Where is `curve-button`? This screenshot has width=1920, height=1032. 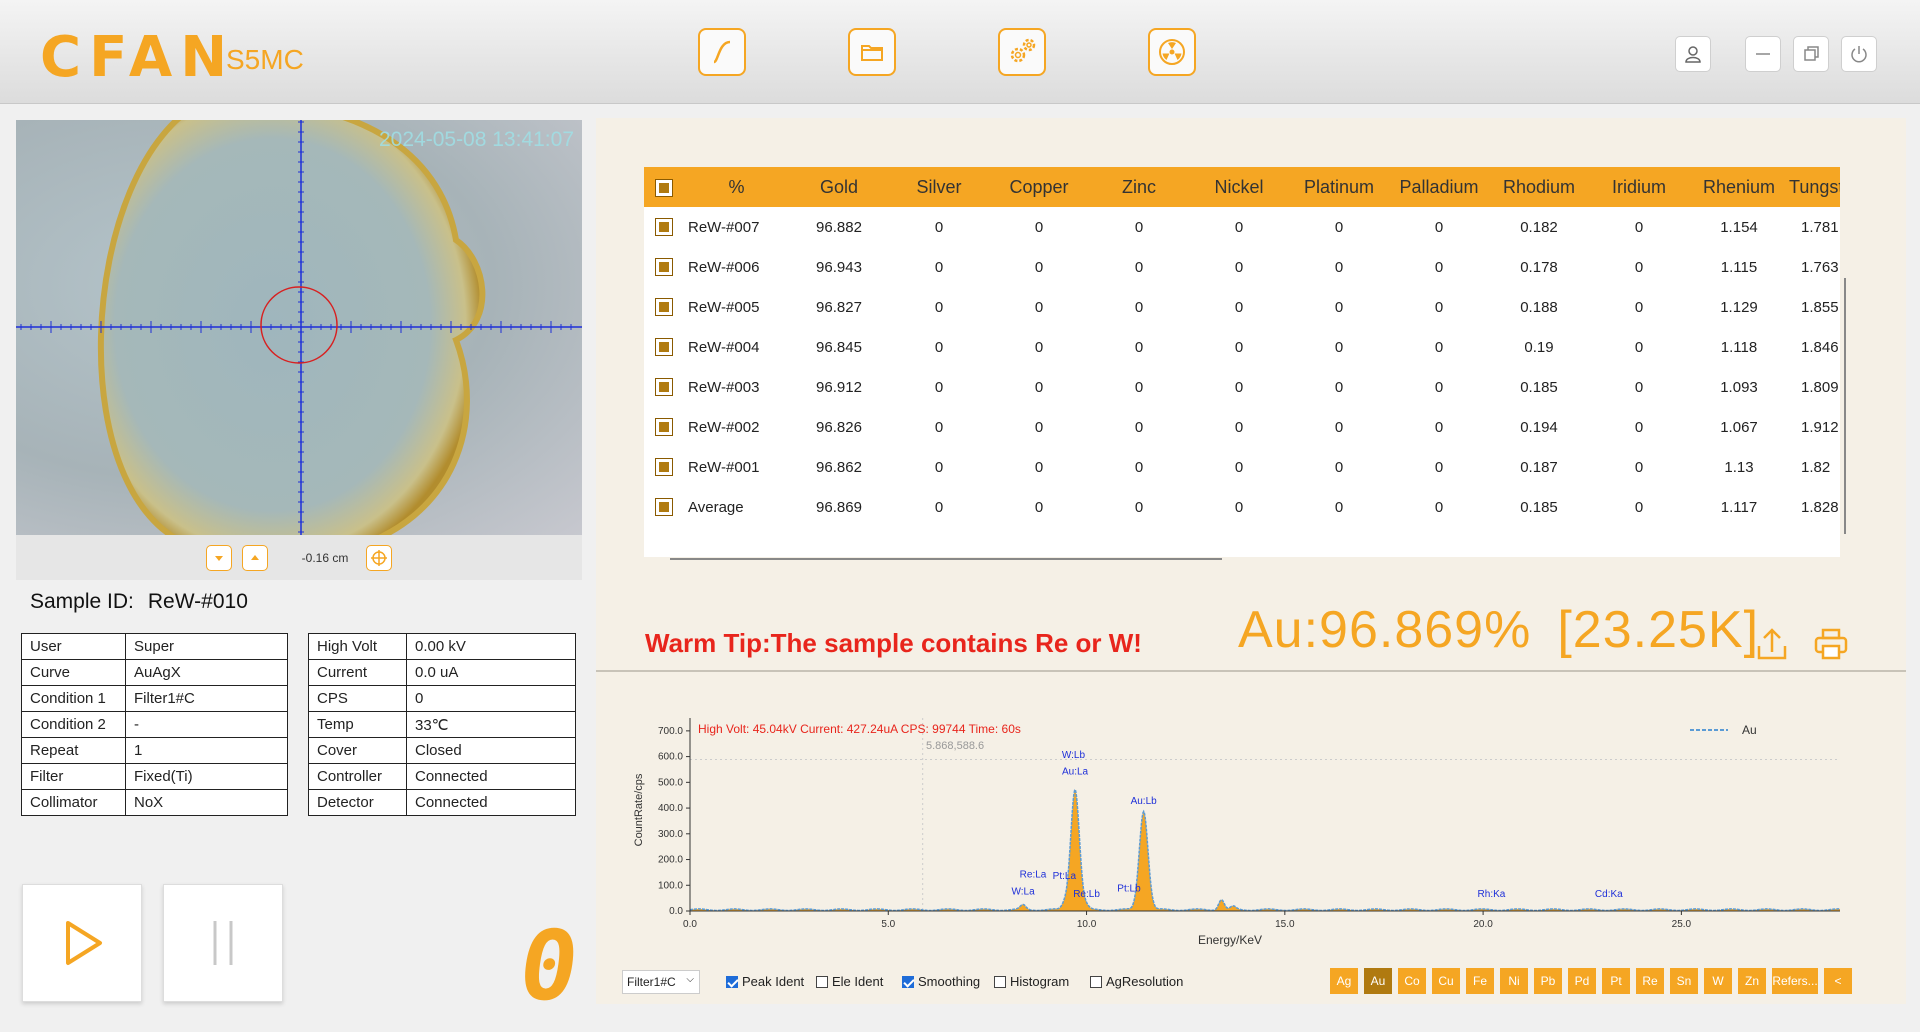 curve-button is located at coordinates (722, 52).